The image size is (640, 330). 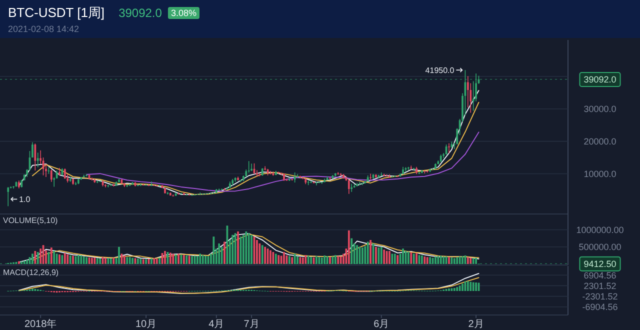 I want to click on x-tick-label: 4月, so click(x=216, y=324).